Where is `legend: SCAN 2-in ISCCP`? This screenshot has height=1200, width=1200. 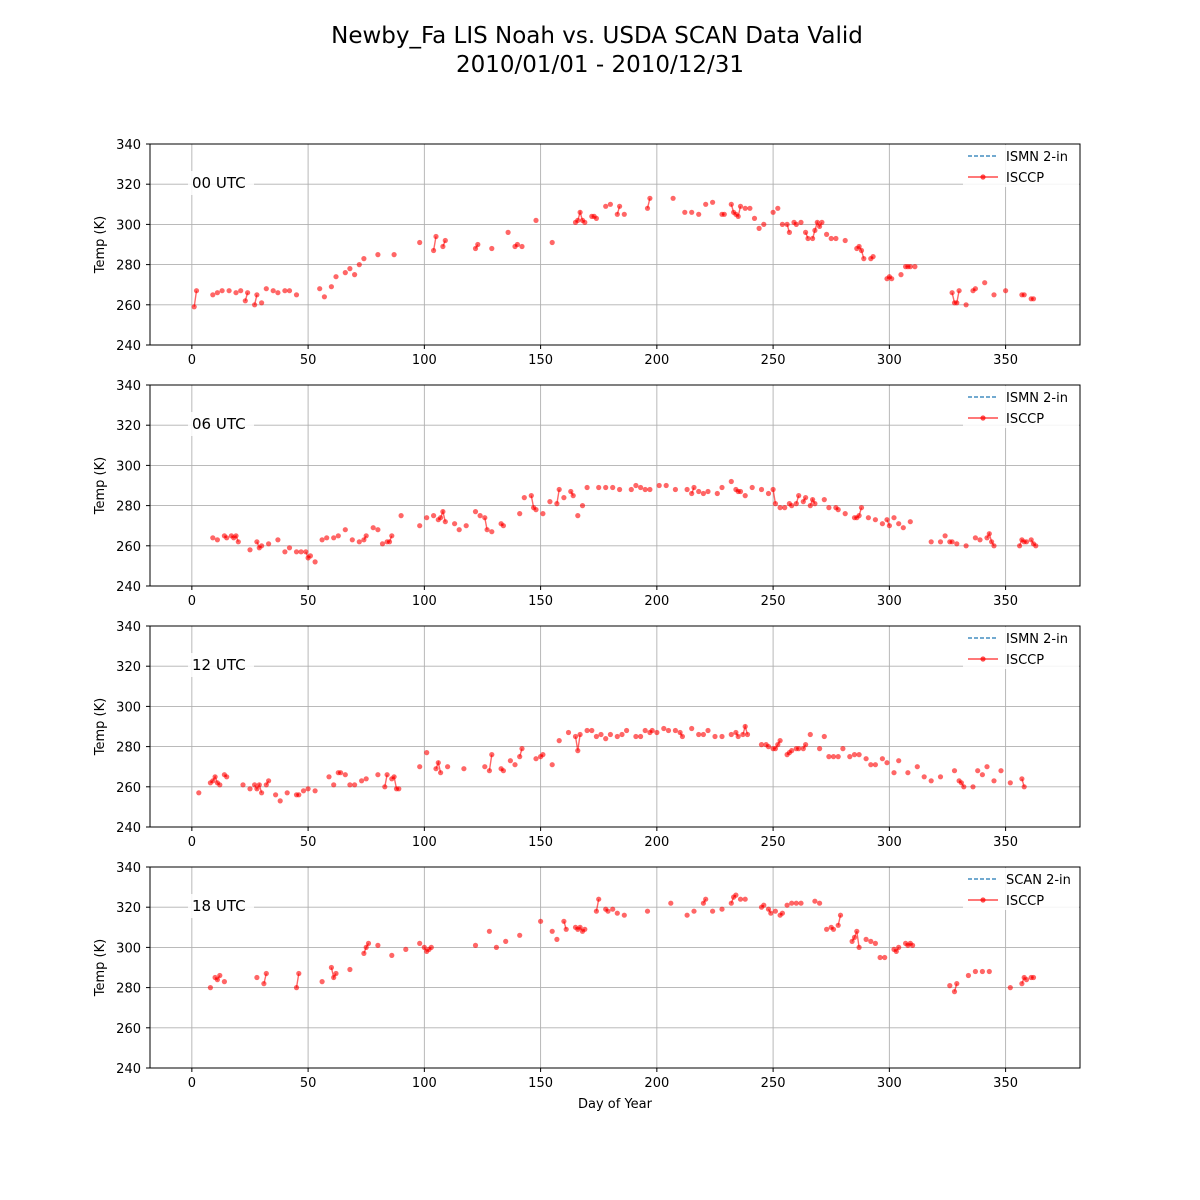 legend: SCAN 2-in ISCCP is located at coordinates (1021, 889).